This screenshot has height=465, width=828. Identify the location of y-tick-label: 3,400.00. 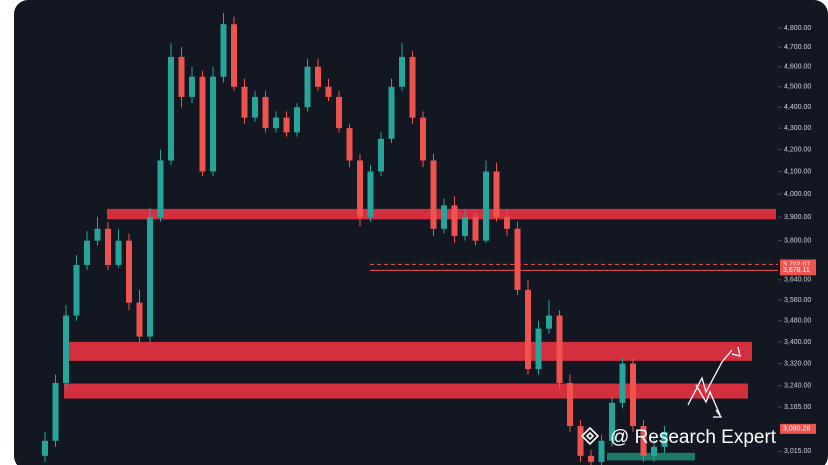
(797, 342).